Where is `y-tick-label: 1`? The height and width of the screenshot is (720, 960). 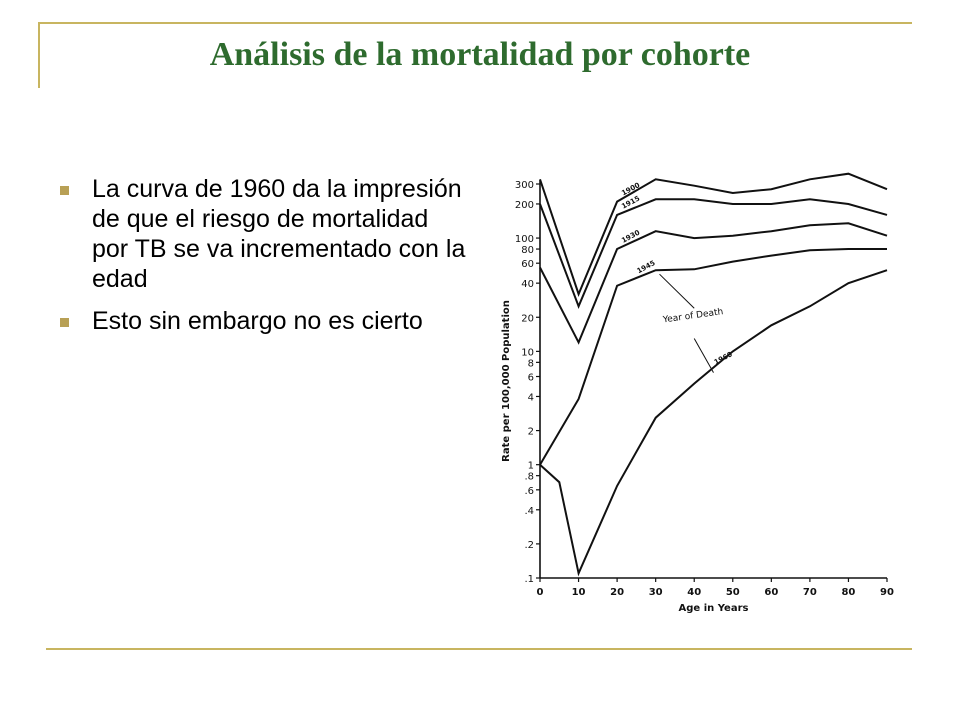 y-tick-label: 1 is located at coordinates (531, 466).